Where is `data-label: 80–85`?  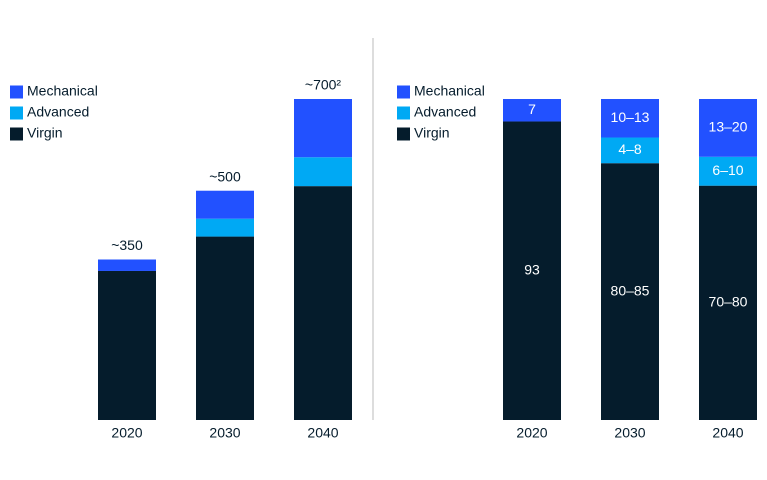 data-label: 80–85 is located at coordinates (630, 290).